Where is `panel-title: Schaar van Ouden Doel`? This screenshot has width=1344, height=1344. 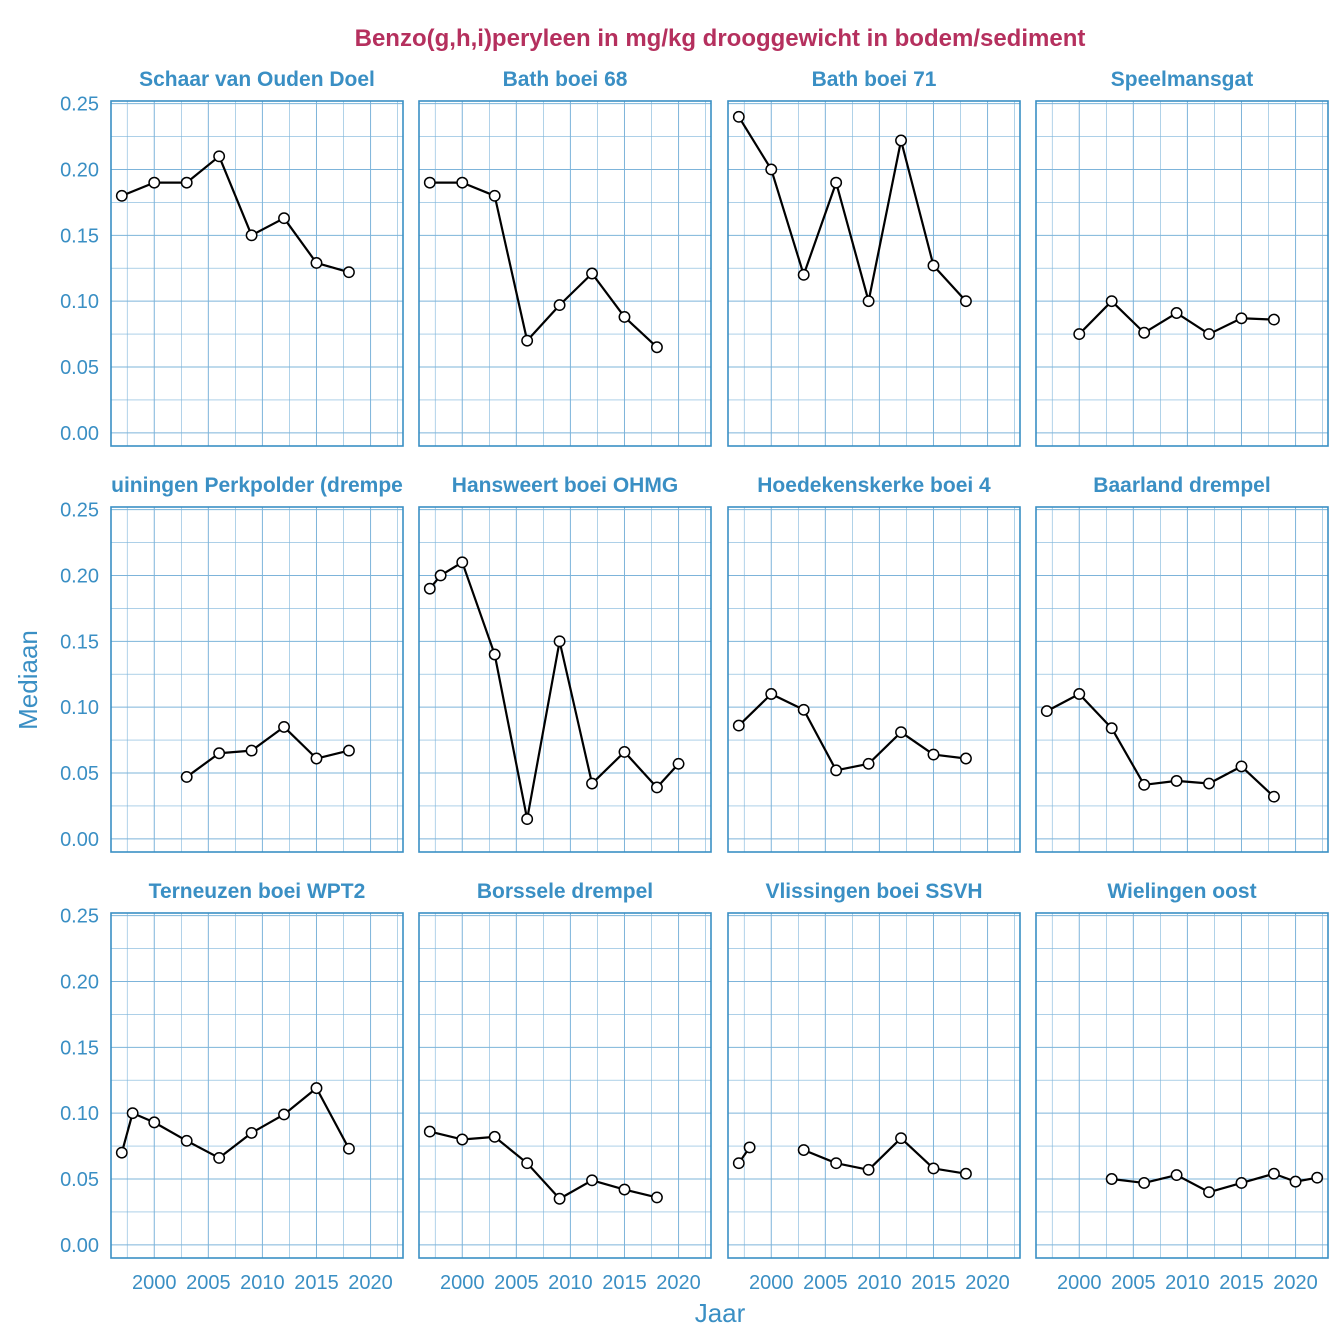
panel-title: Schaar van Ouden Doel is located at coordinates (257, 79).